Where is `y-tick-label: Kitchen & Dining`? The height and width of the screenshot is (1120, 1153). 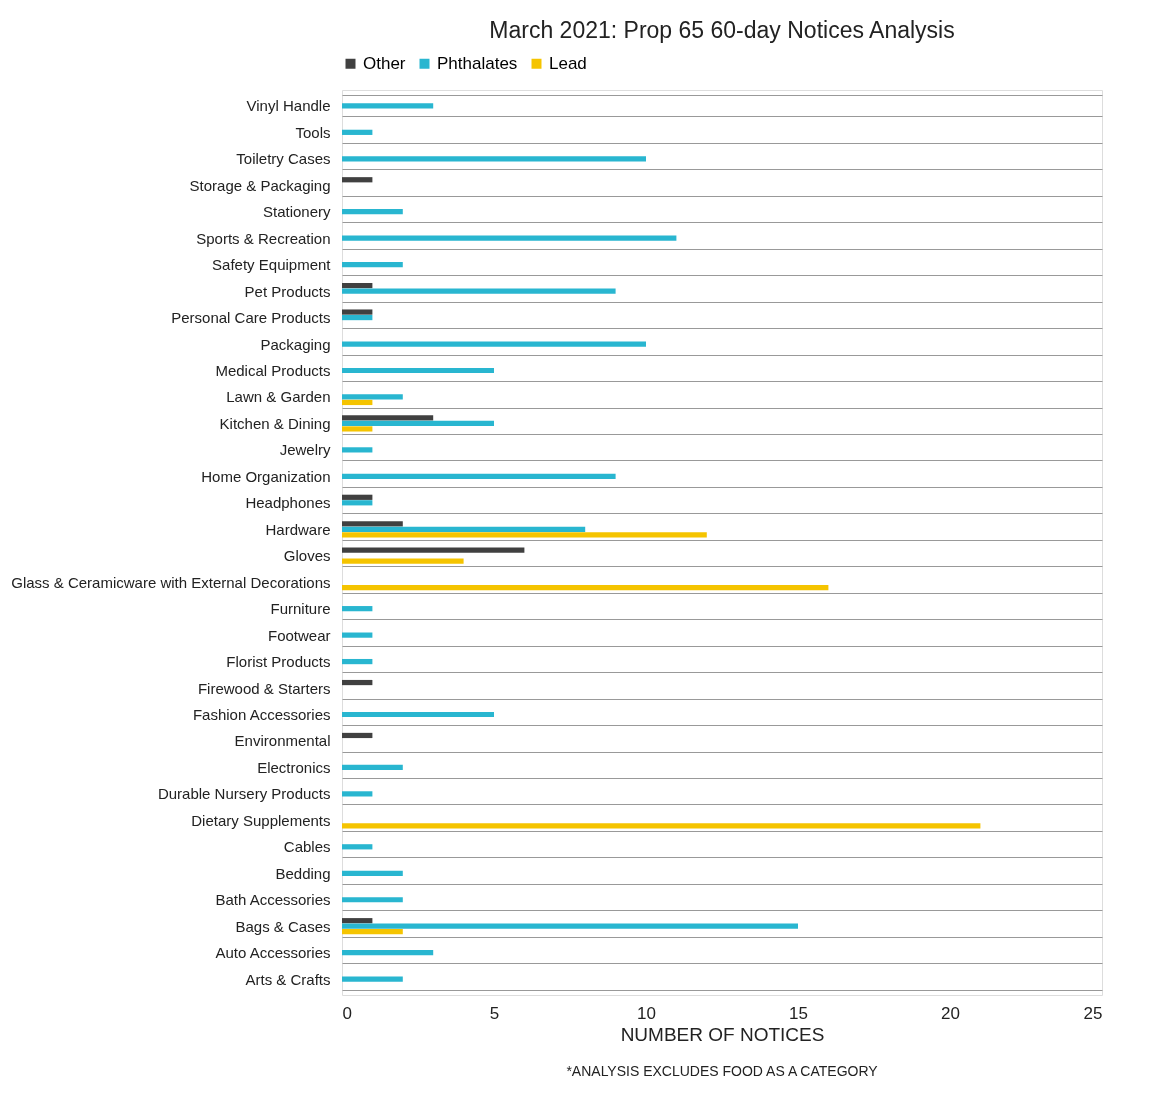
y-tick-label: Kitchen & Dining is located at coordinates (275, 423).